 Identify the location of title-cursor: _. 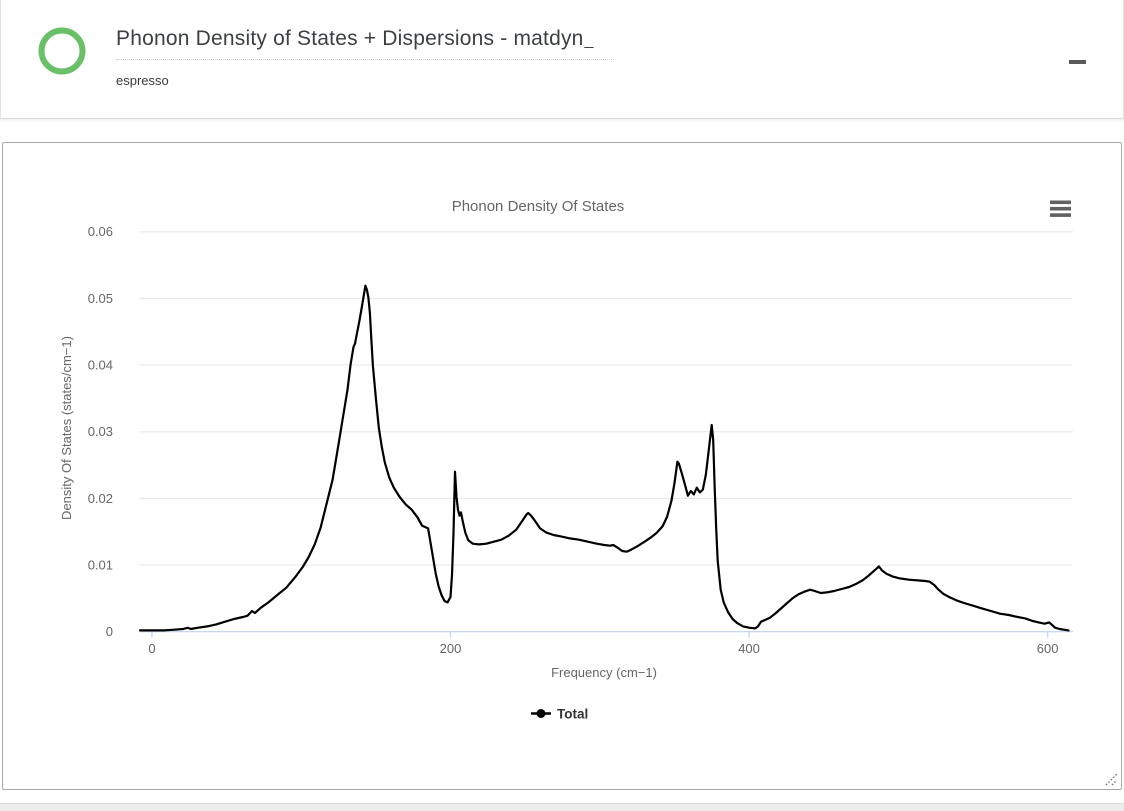
(589, 40).